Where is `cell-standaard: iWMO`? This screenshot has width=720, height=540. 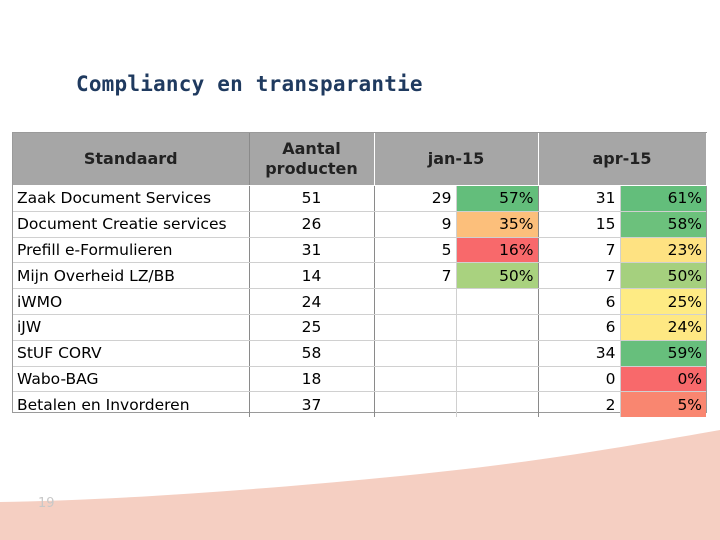
cell-standaard: iWMO is located at coordinates (131, 301).